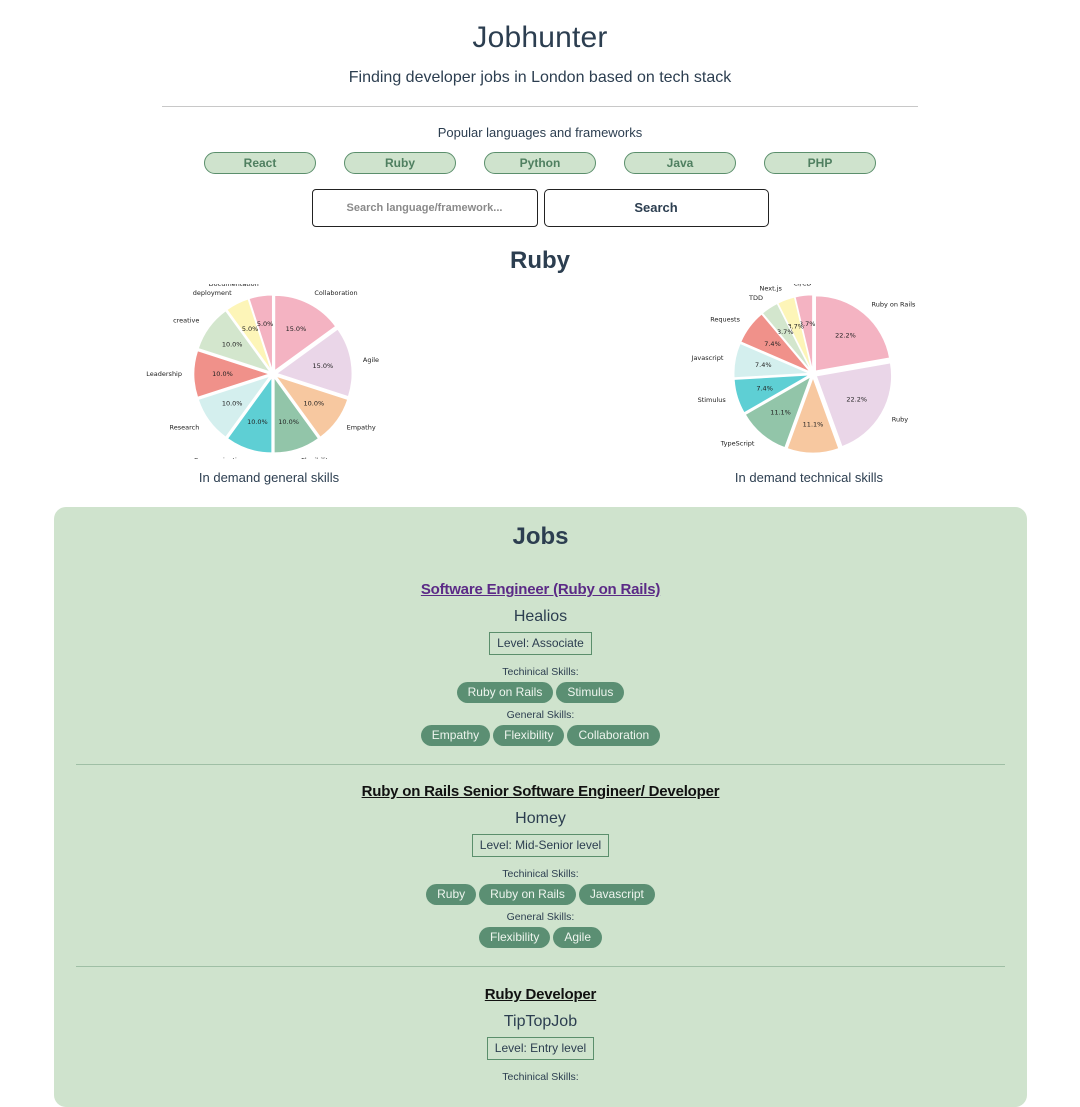 This screenshot has height=1107, width=1080. I want to click on pie-percent-label: 15.0%, so click(323, 366).